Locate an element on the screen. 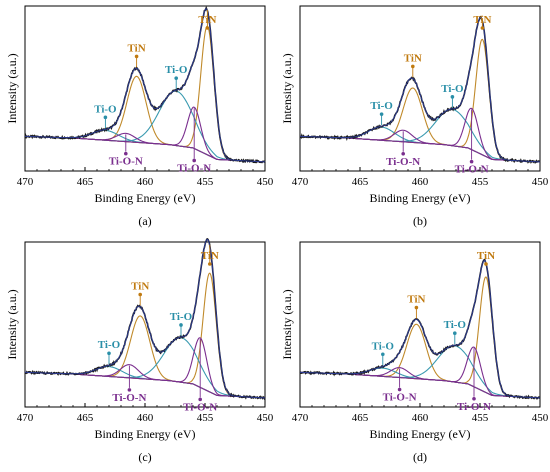 The height and width of the screenshot is (472, 550). panel-label: (d) is located at coordinates (420, 457).